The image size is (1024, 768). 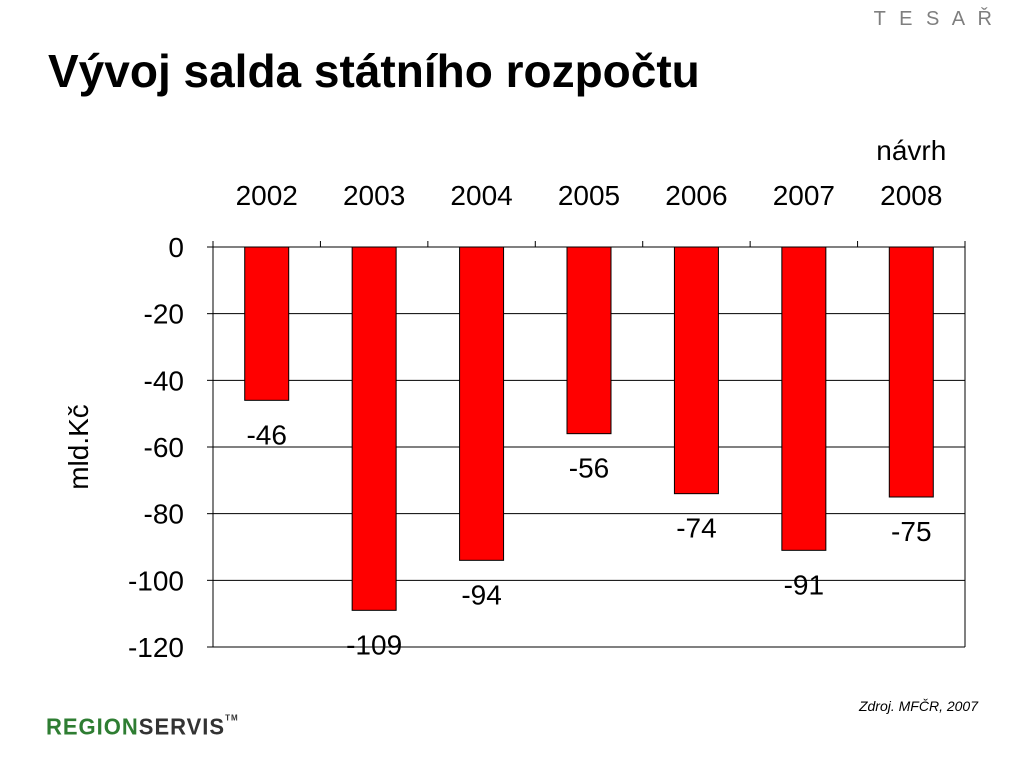 What do you see at coordinates (176, 247) in the screenshot?
I see `y-tick-label: 0` at bounding box center [176, 247].